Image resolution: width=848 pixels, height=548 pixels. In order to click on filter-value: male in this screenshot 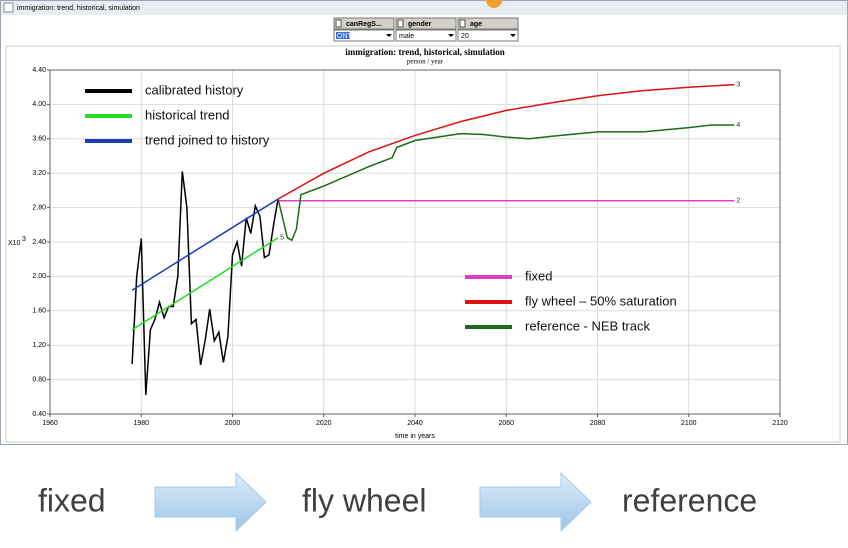, I will do `click(406, 36)`.